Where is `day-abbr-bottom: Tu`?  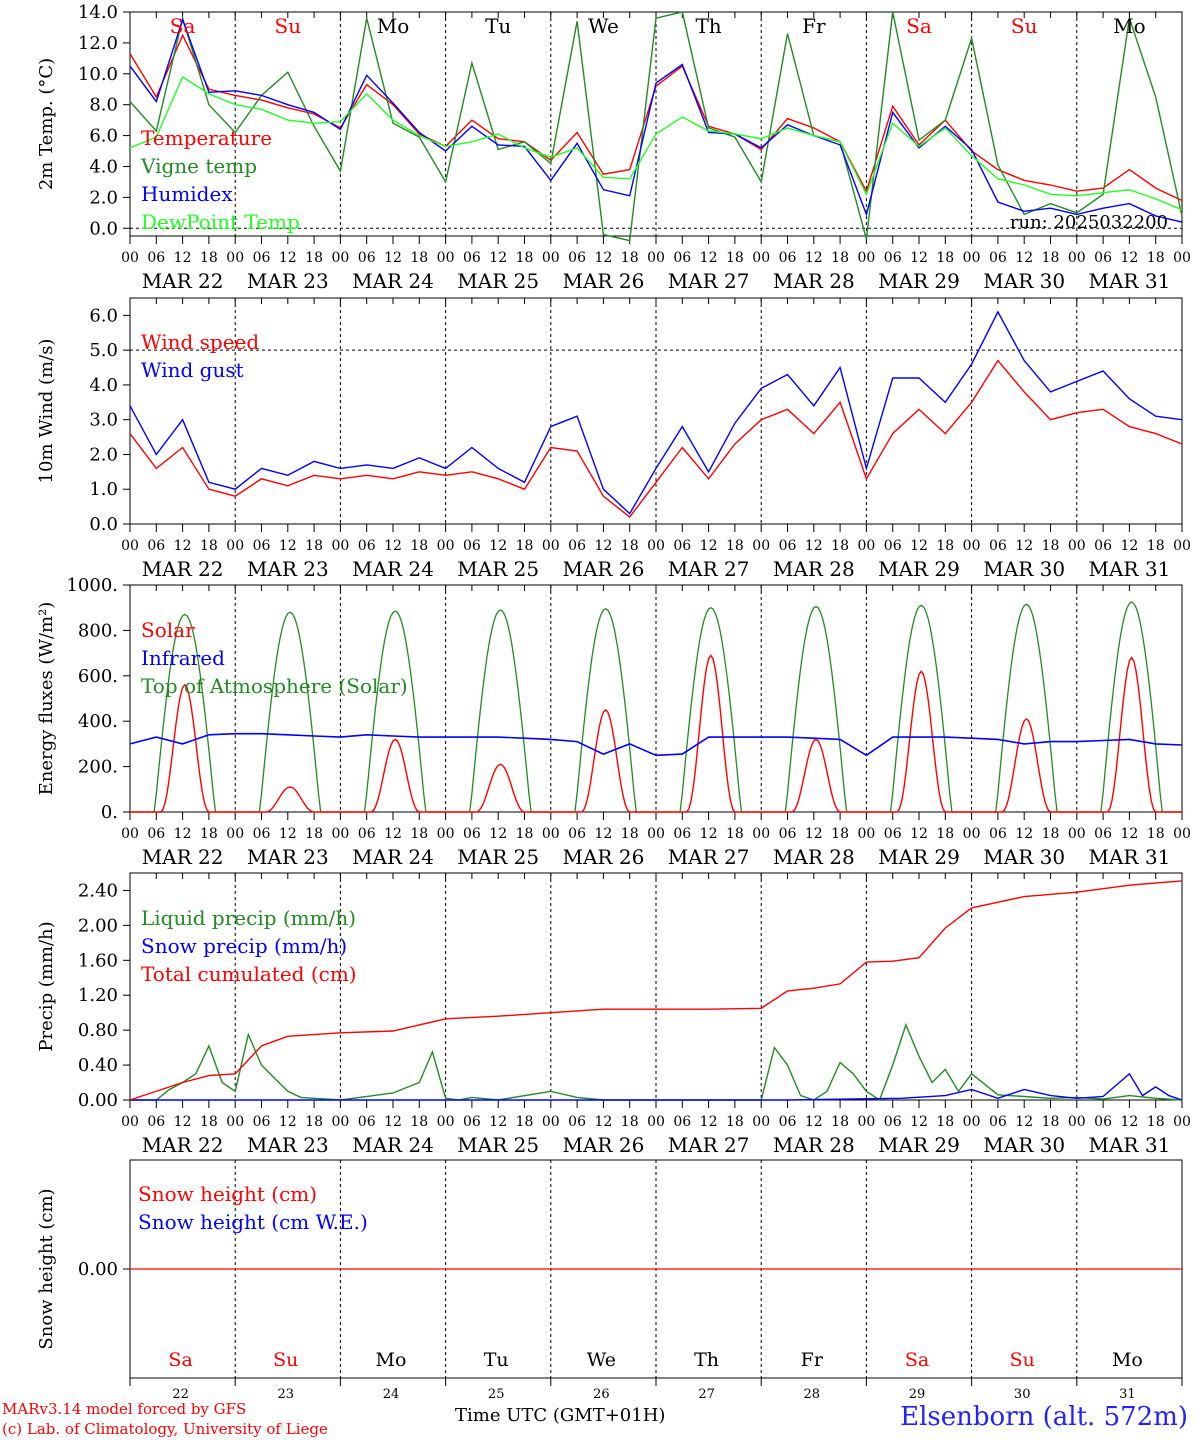
day-abbr-bottom: Tu is located at coordinates (496, 1360).